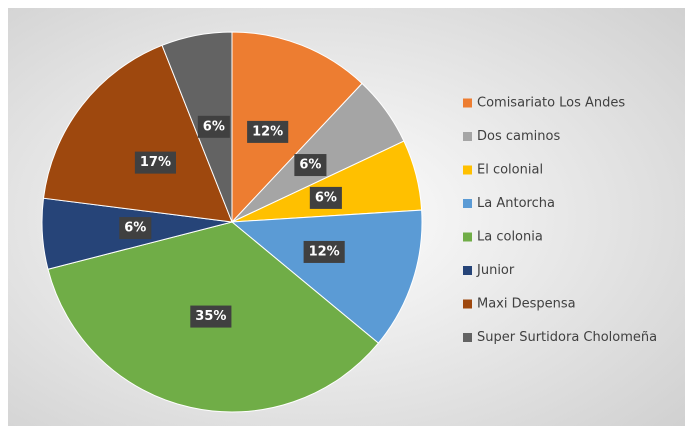  I want to click on legend-label: El colonial, so click(510, 170).